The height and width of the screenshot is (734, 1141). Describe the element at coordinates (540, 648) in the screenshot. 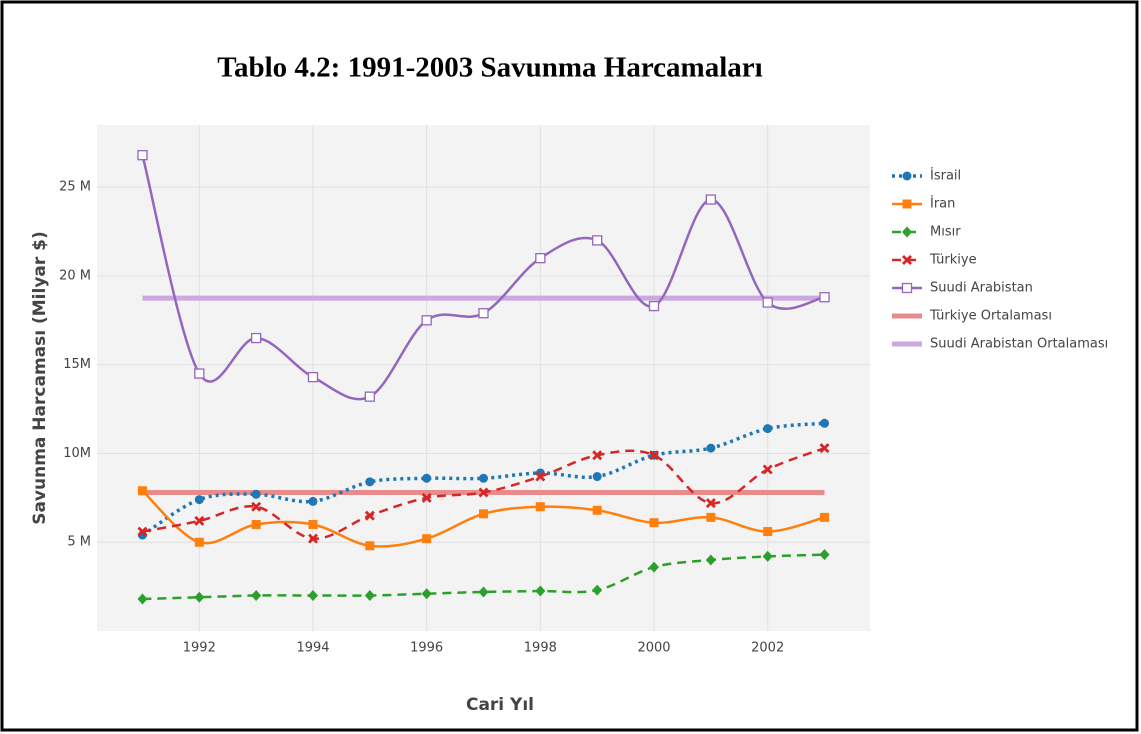

I see `x-tick-label: 1998` at that location.